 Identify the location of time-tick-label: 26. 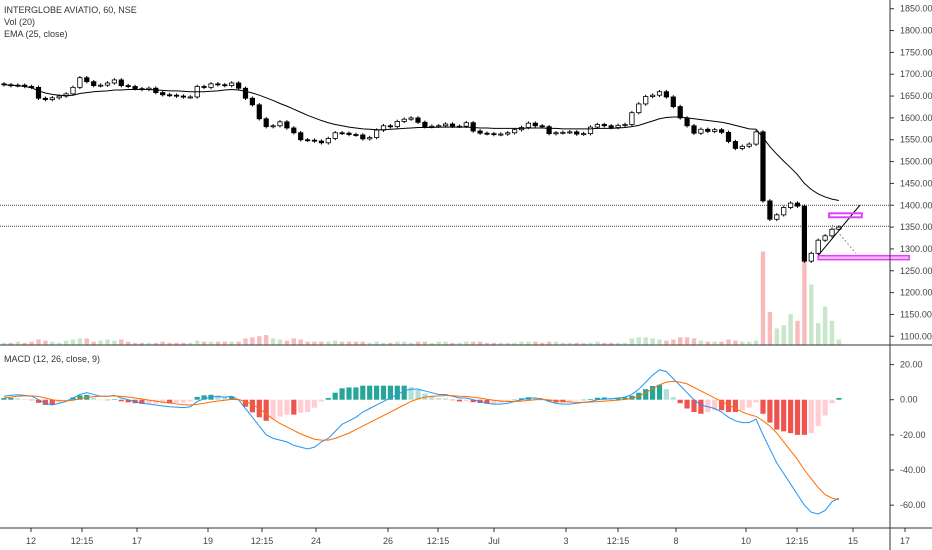
(388, 541).